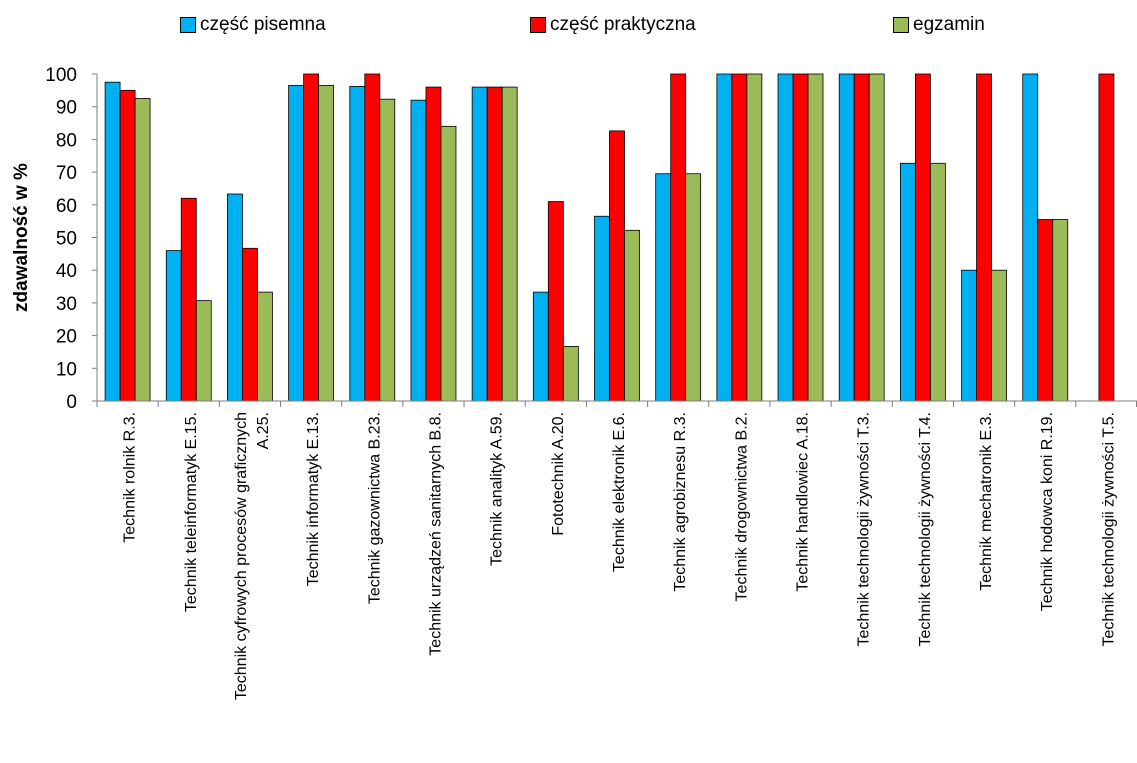 This screenshot has height=763, width=1137. Describe the element at coordinates (1108, 529) in the screenshot. I see `x-tick-label: Technik technologii żywności T.5.` at that location.